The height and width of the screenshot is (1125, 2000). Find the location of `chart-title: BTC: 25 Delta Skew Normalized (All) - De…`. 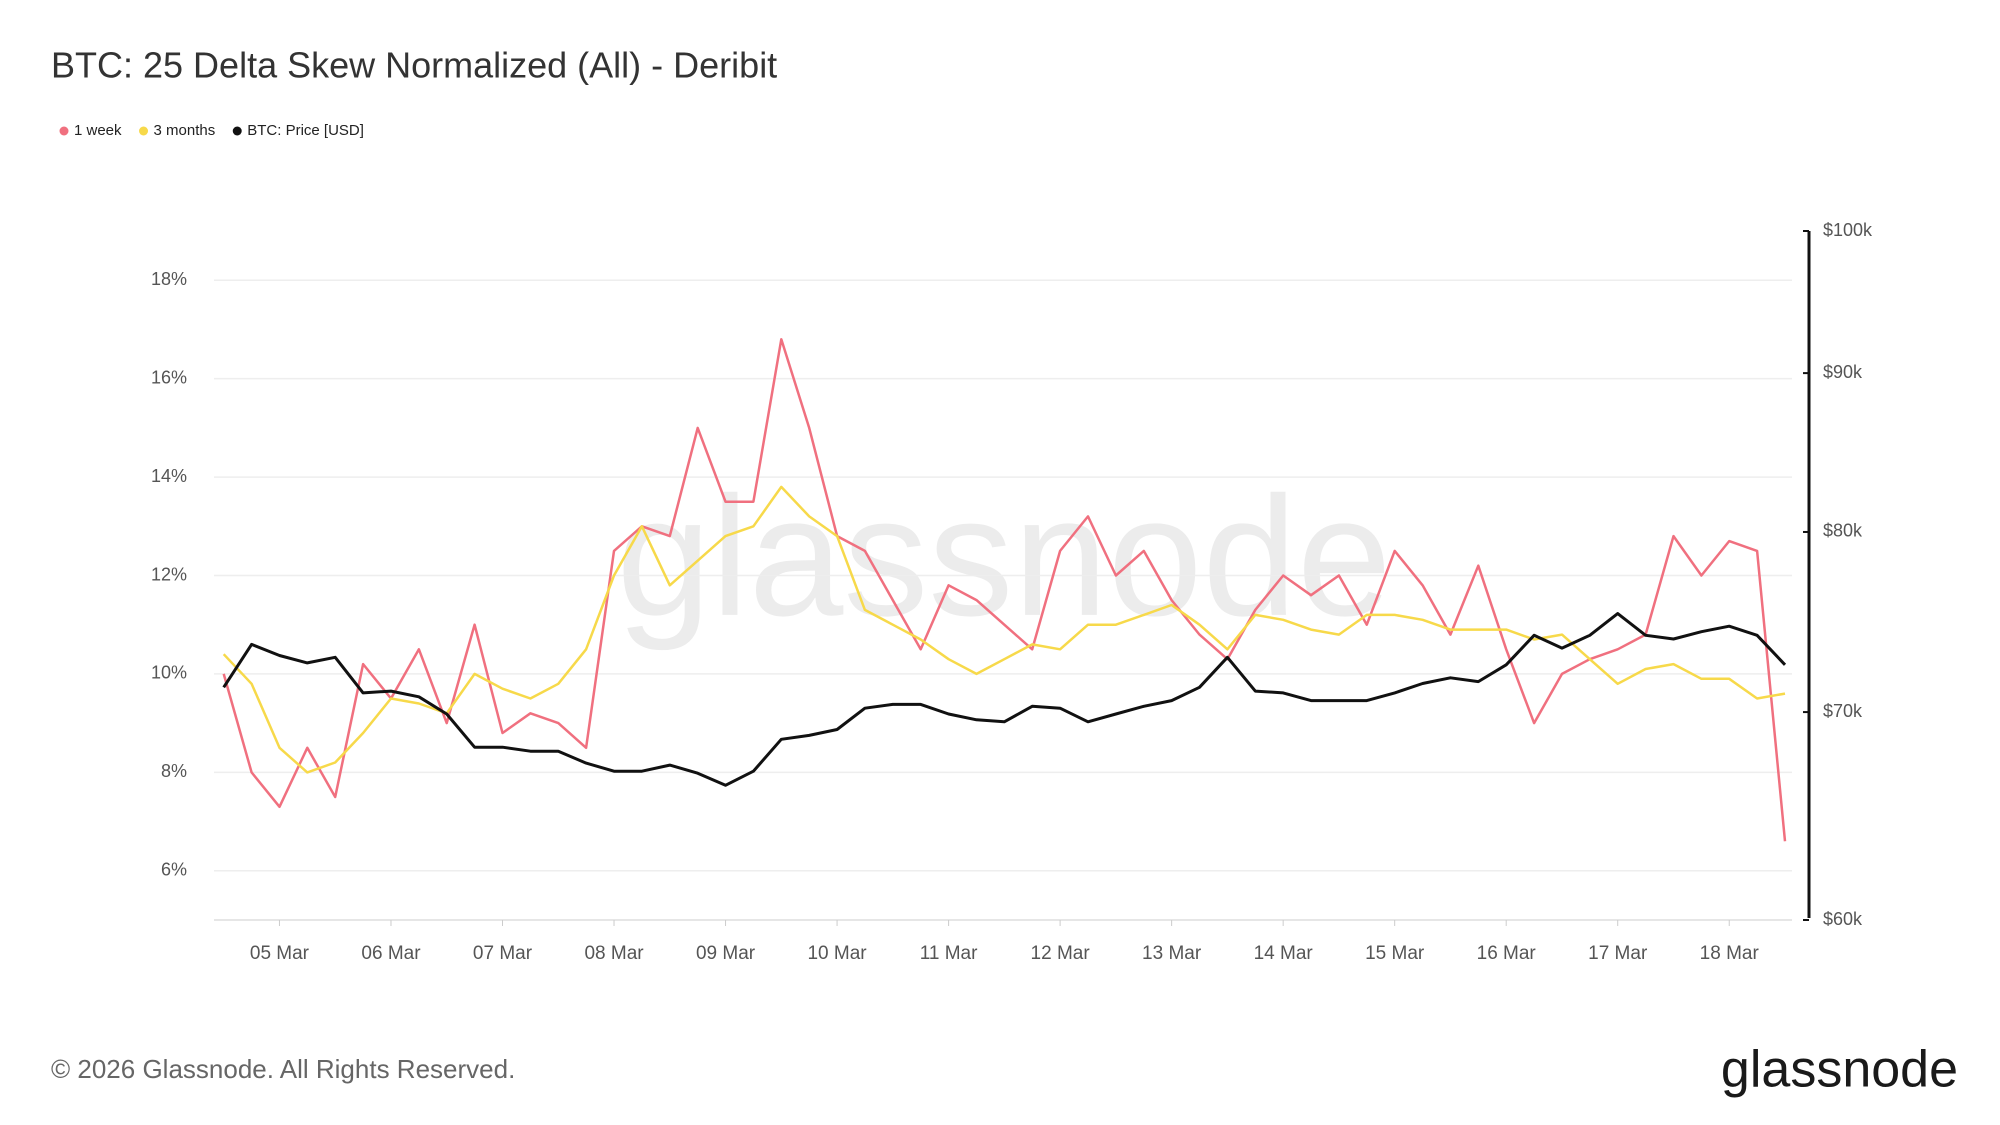

chart-title: BTC: 25 Delta Skew Normalized (All) - De… is located at coordinates (414, 65).